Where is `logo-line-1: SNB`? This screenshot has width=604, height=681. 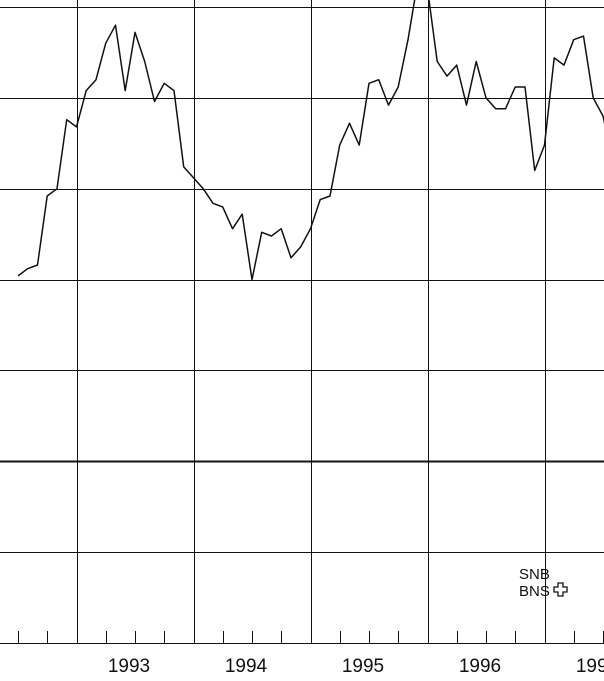
logo-line-1: SNB is located at coordinates (543, 574).